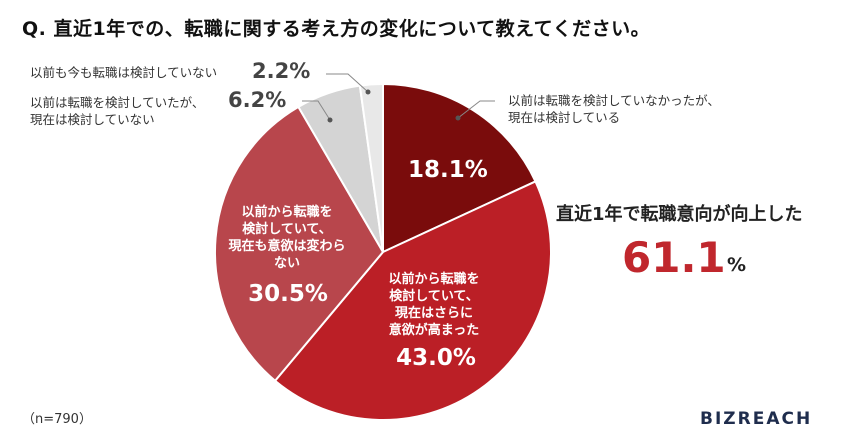  What do you see at coordinates (433, 313) in the screenshot?
I see `slice-label-1-line-3: 現在はさらに` at bounding box center [433, 313].